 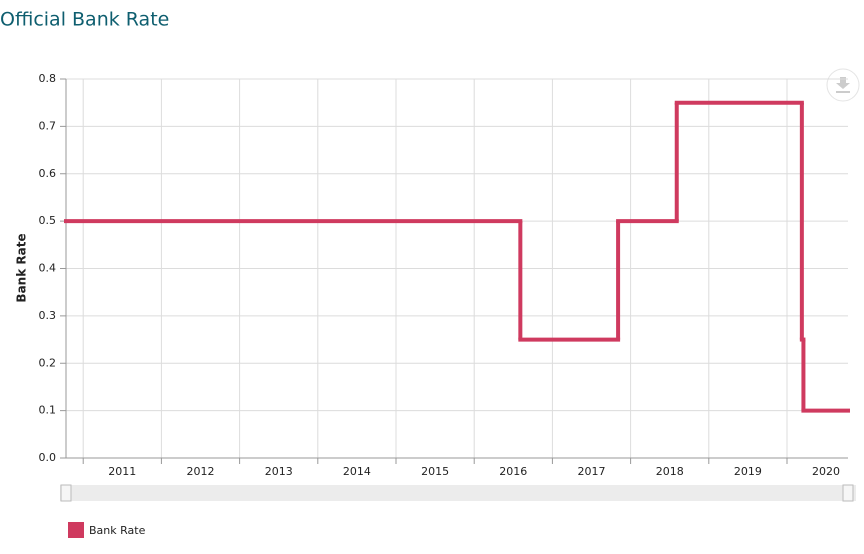 What do you see at coordinates (76, 530) in the screenshot?
I see `legend-swatch` at bounding box center [76, 530].